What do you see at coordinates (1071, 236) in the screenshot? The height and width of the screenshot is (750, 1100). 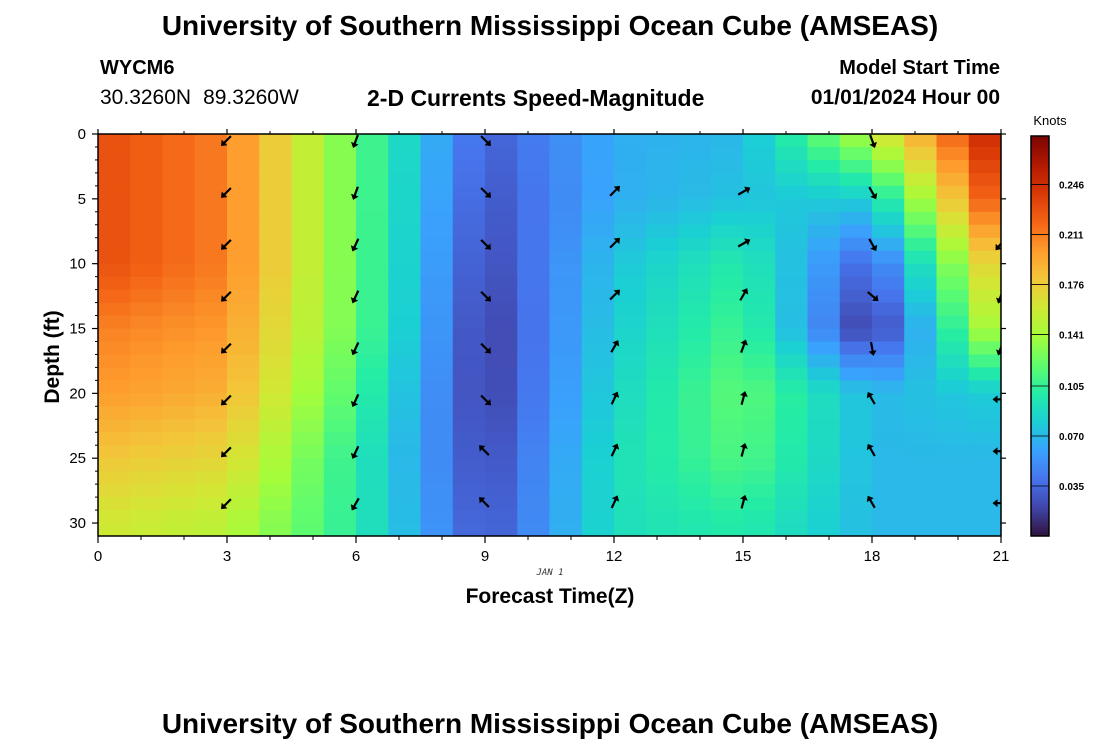 I see `colorbar-tick-label: 0.211` at bounding box center [1071, 236].